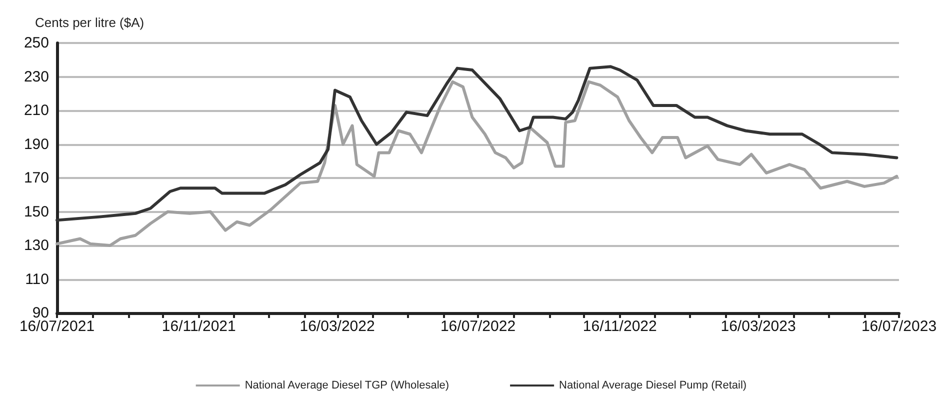 The width and height of the screenshot is (943, 400). Describe the element at coordinates (36, 144) in the screenshot. I see `y-tick-label: 190` at that location.